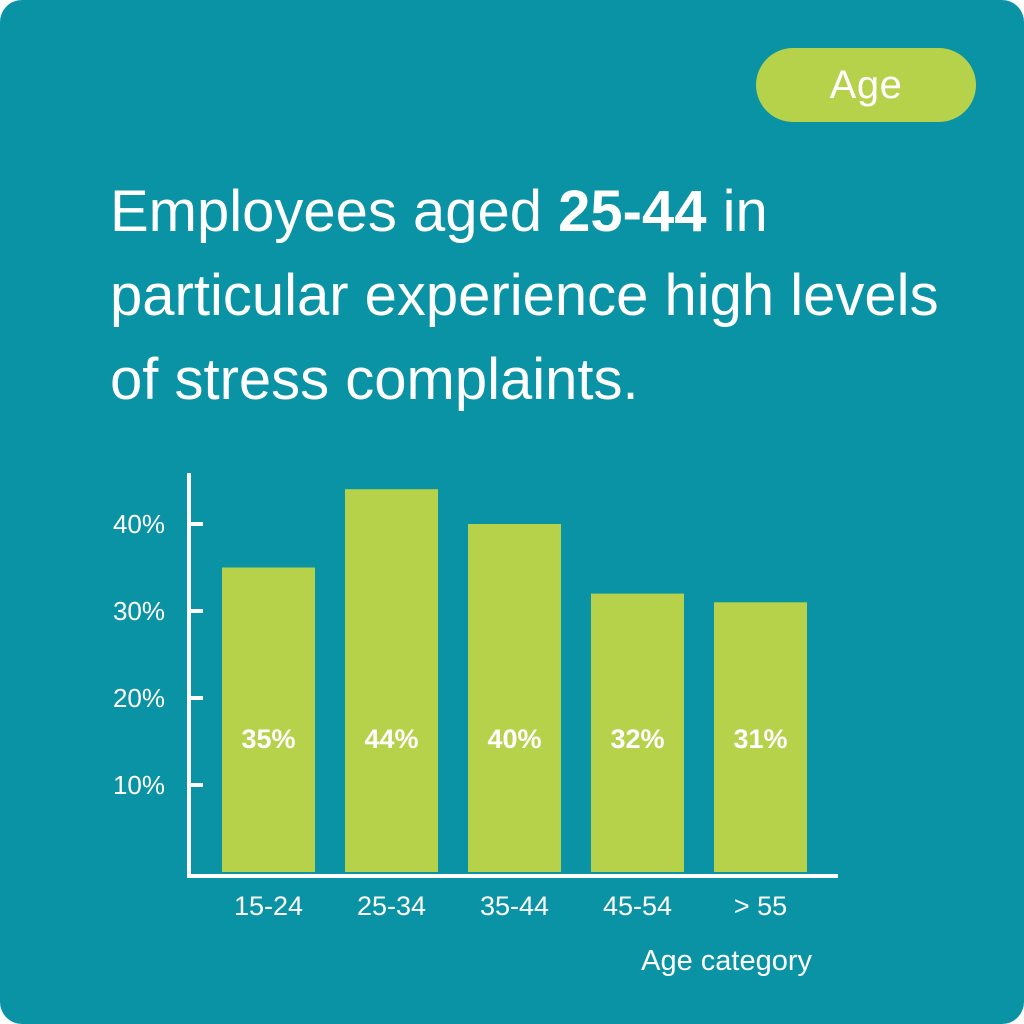 This screenshot has height=1024, width=1024. What do you see at coordinates (268, 739) in the screenshot?
I see `bar-value-label: 35%` at bounding box center [268, 739].